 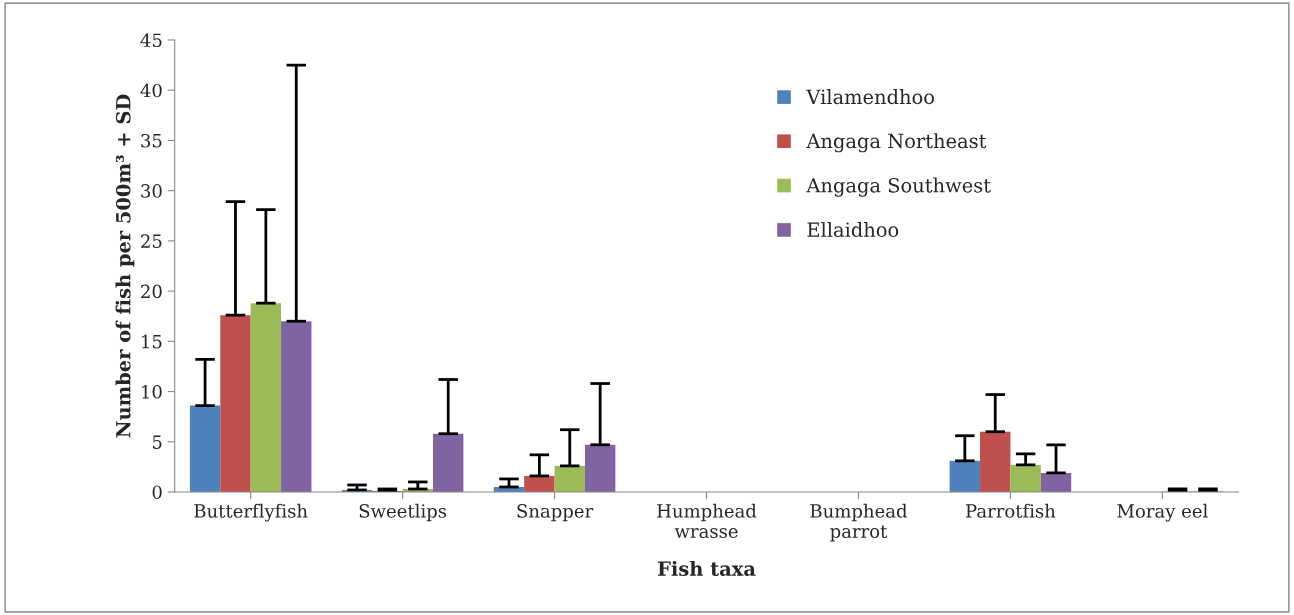 I want to click on y-tick-label: 45, so click(x=151, y=40).